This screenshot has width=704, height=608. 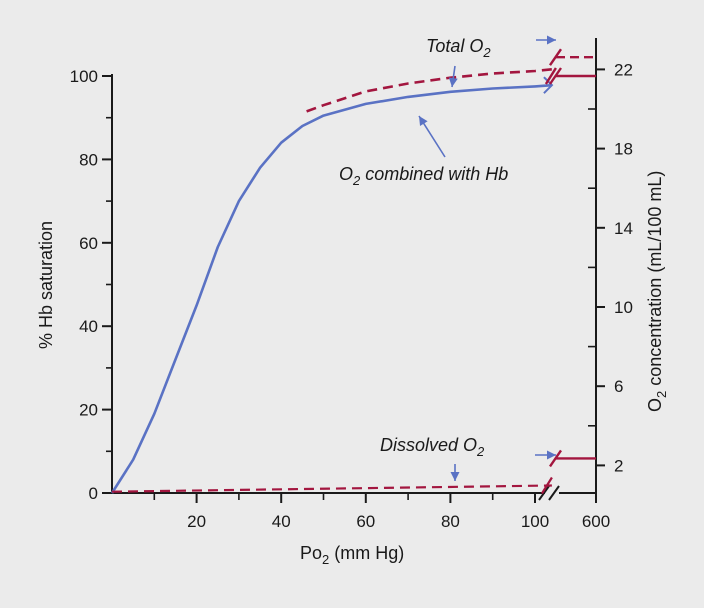 What do you see at coordinates (93, 493) in the screenshot?
I see `left-tick-label: 0` at bounding box center [93, 493].